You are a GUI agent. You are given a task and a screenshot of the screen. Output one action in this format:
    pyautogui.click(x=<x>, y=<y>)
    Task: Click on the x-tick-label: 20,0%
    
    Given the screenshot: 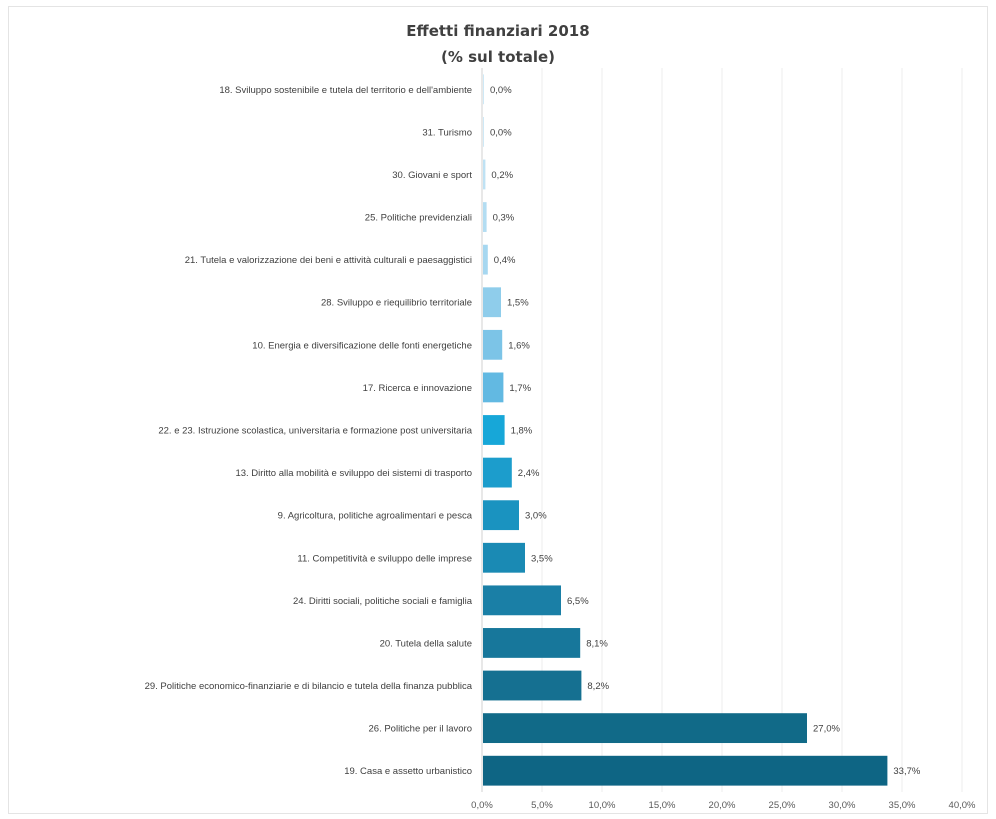 What is the action you would take?
    pyautogui.click(x=722, y=805)
    